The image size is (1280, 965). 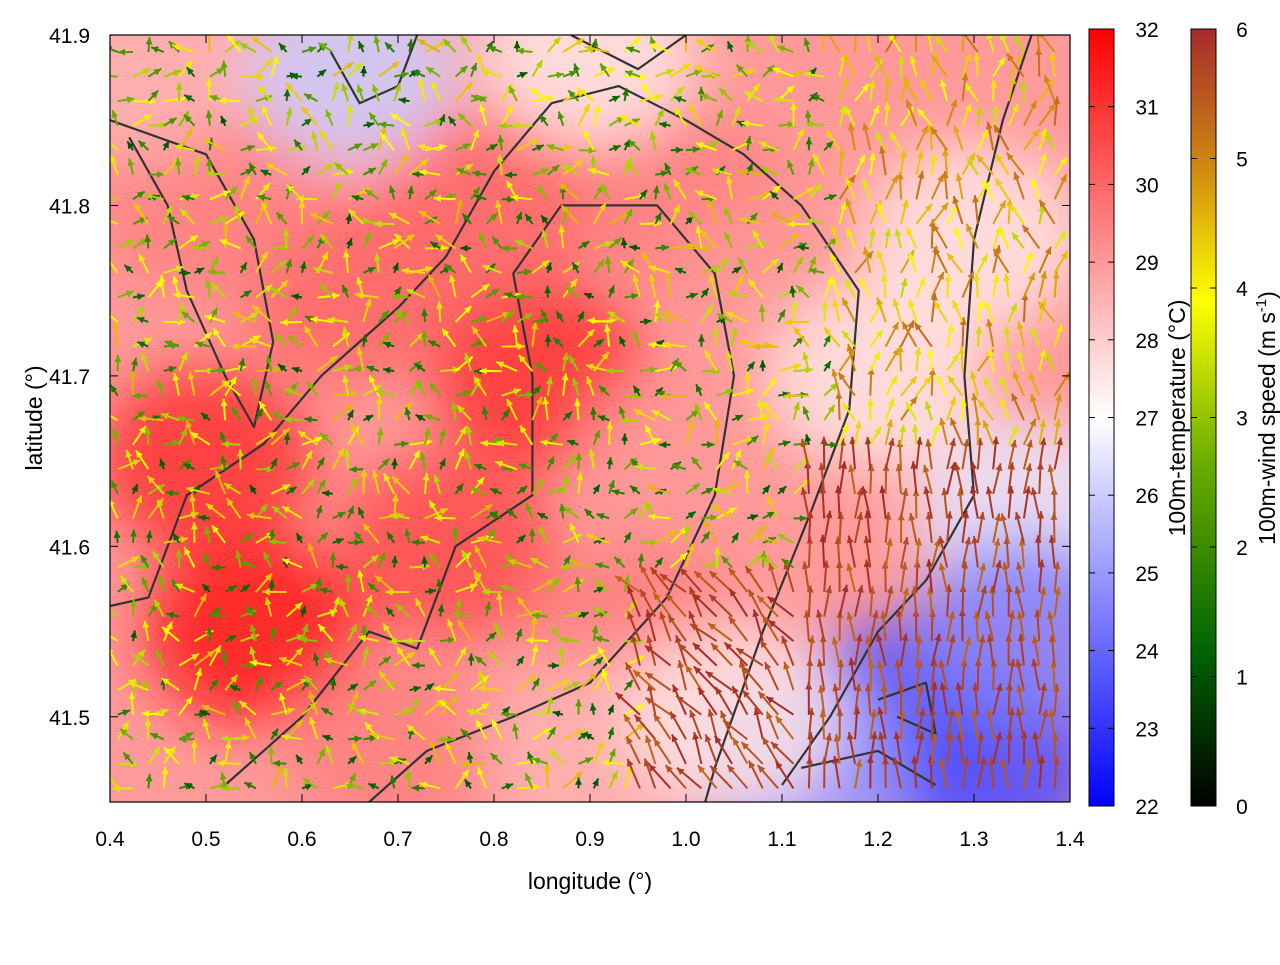 I want to click on x-tick-label: 0.8, so click(x=493, y=839).